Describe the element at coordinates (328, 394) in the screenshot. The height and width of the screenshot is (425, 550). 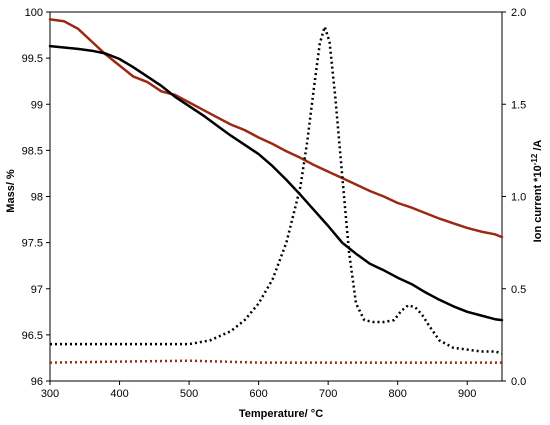
I see `x-tick-label: 700` at that location.